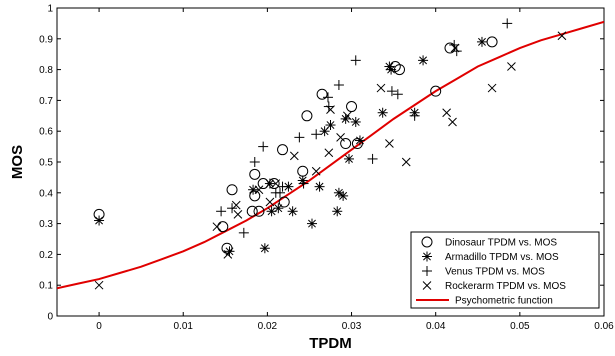 The width and height of the screenshot is (615, 356). I want to click on legend-label: Venus TPDM vs. MOS, so click(495, 272).